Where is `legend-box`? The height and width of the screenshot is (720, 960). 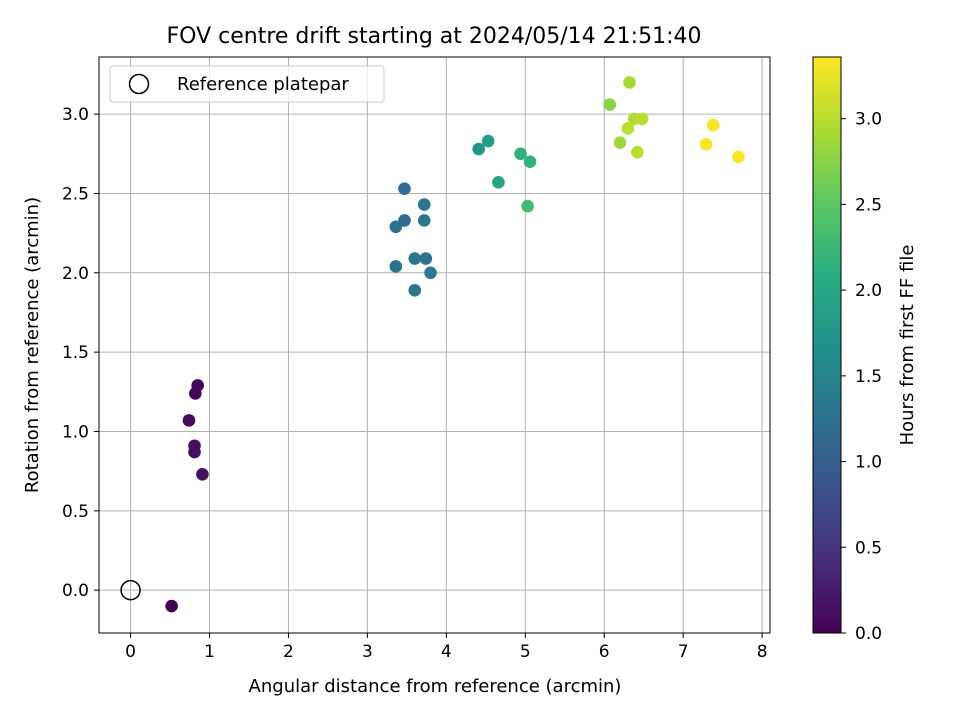
legend-box is located at coordinates (247, 84).